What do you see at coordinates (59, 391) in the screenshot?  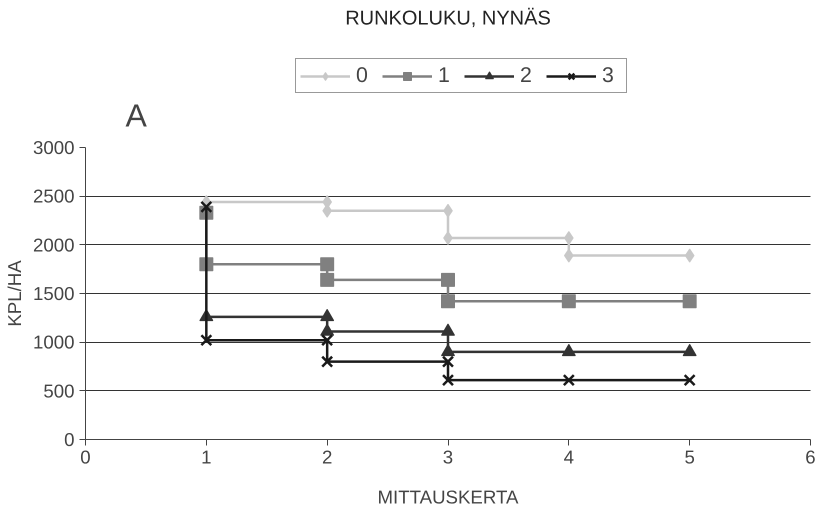 I see `y-tick-label: 500` at bounding box center [59, 391].